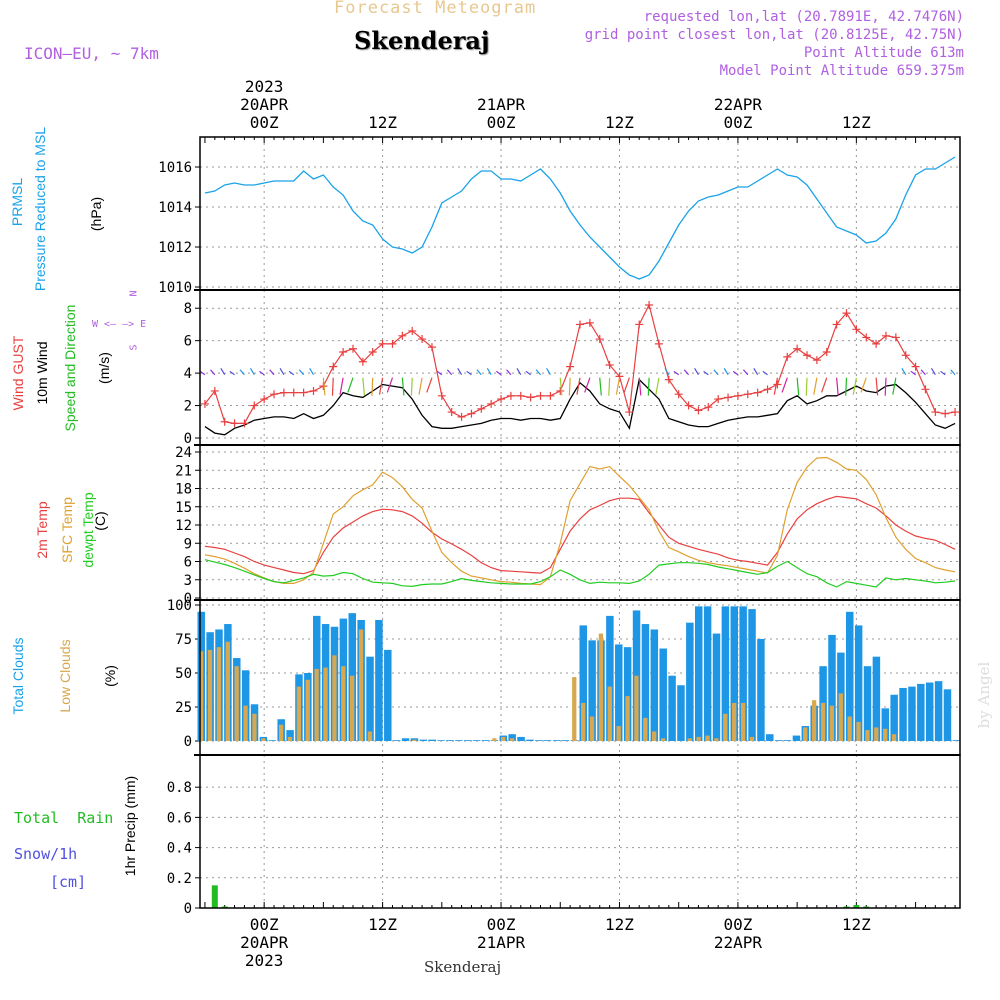  What do you see at coordinates (435, 9) in the screenshot?
I see `product-title: Forecast Meteogram` at bounding box center [435, 9].